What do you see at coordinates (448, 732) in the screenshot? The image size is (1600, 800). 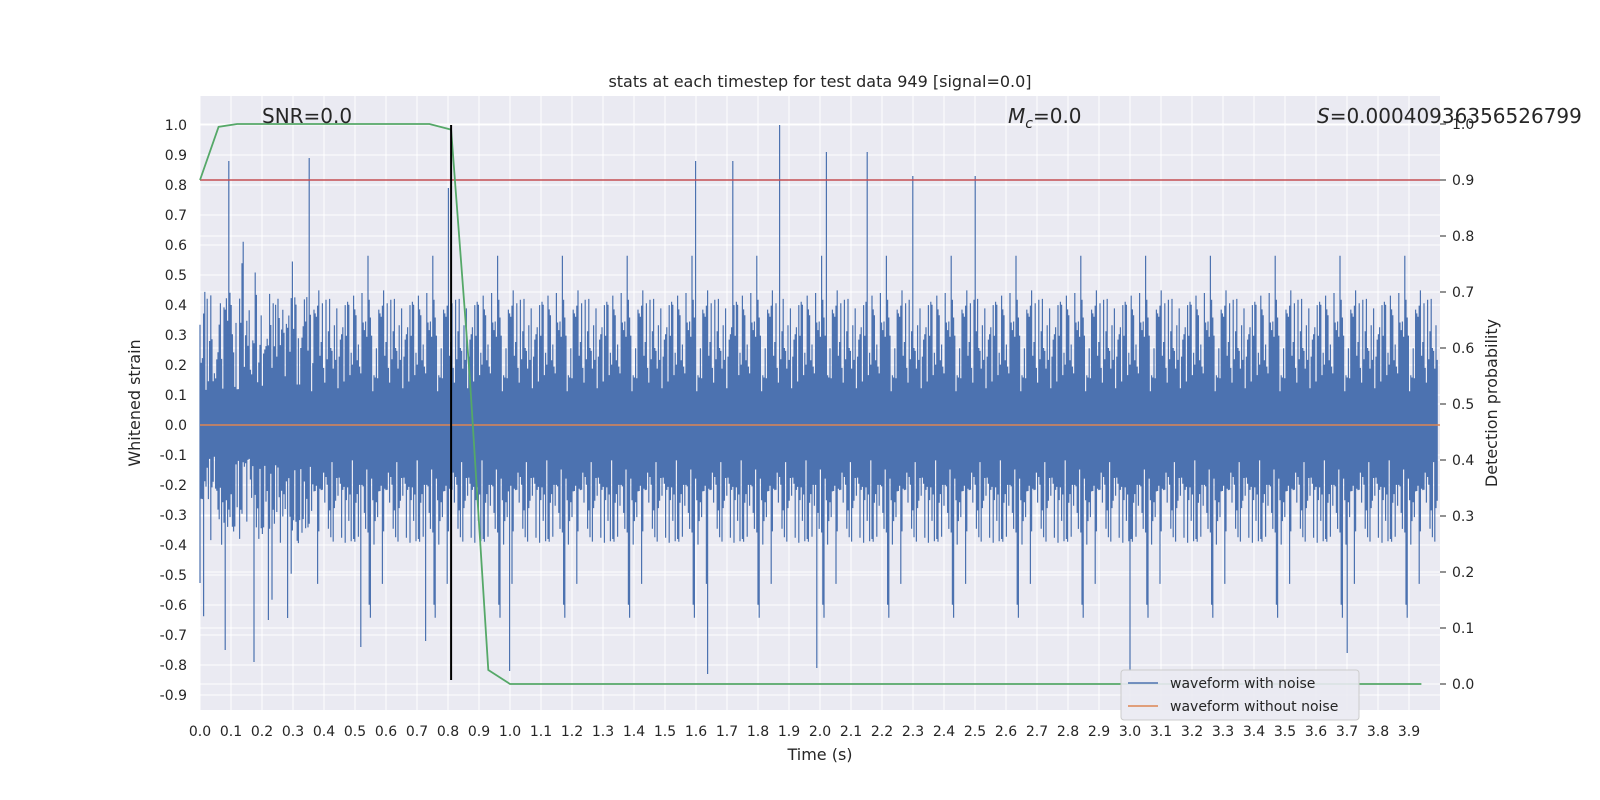 I see `x-tick-label: 0.8` at bounding box center [448, 732].